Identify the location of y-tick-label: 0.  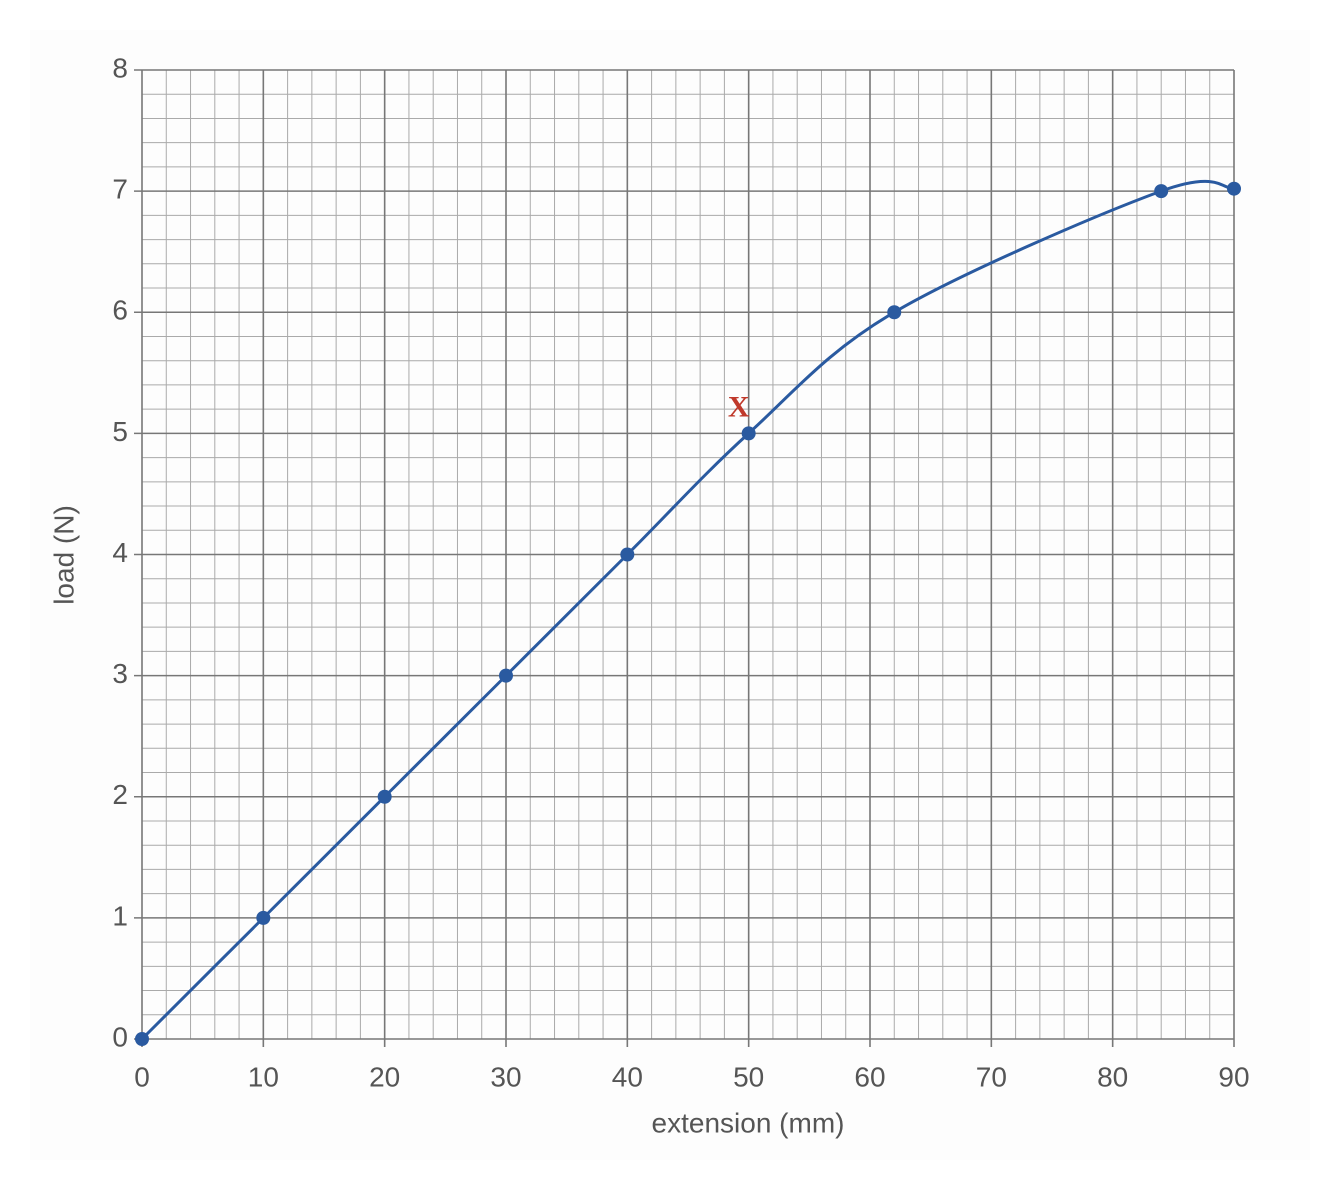
(120, 1036).